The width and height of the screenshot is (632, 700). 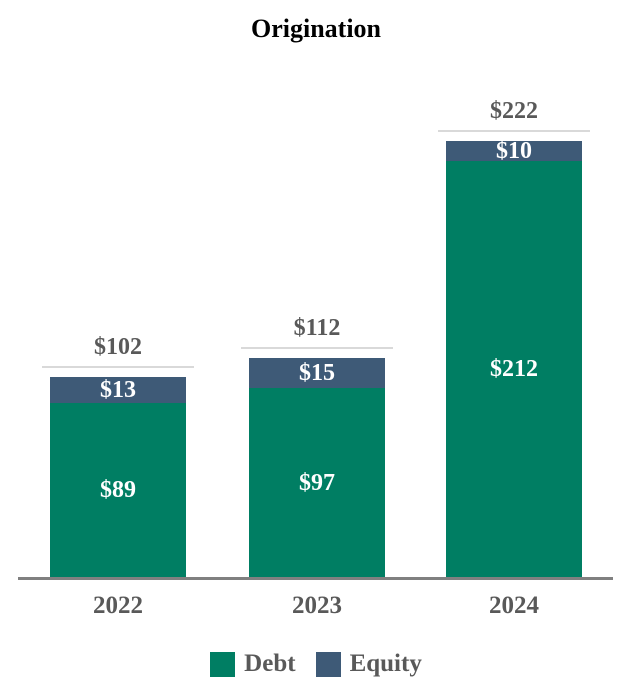 I want to click on bar-segment-debt: $97, so click(x=317, y=483).